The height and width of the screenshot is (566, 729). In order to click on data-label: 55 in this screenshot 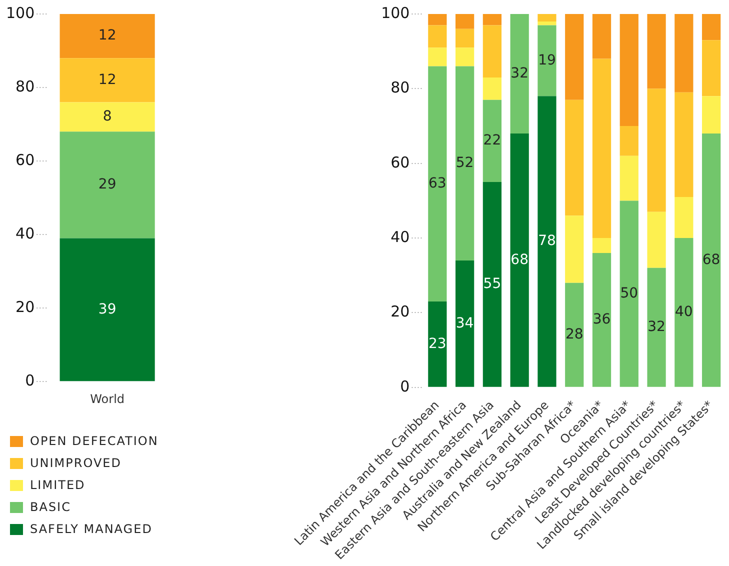, I will do `click(492, 284)`.